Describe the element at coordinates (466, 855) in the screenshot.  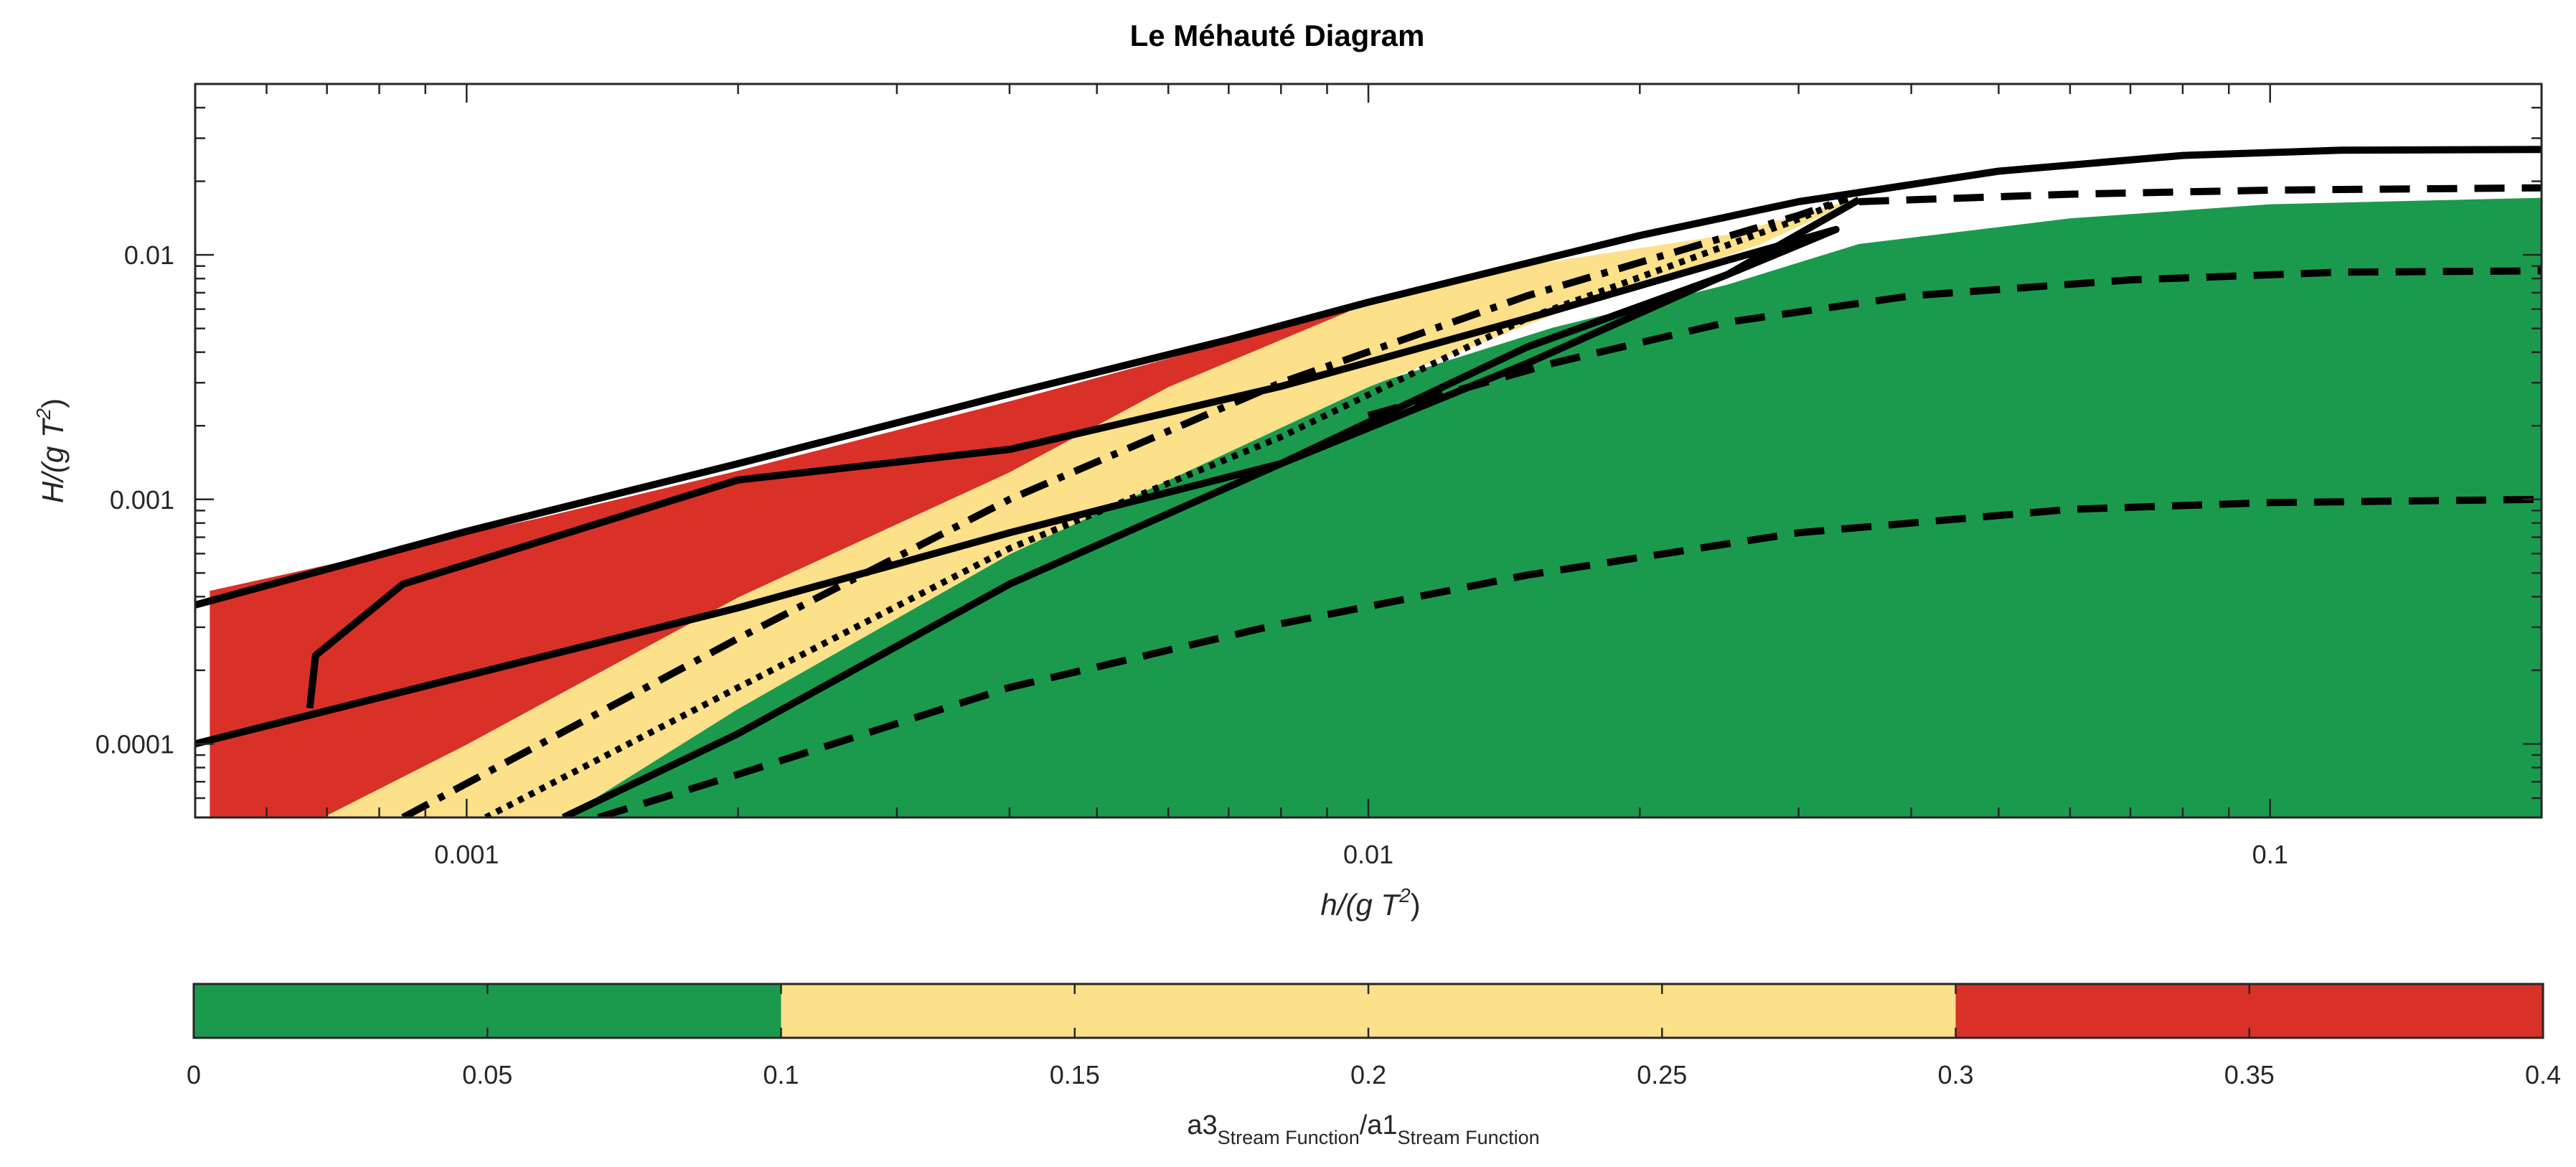
I see `x-tick-label: 0.001` at that location.